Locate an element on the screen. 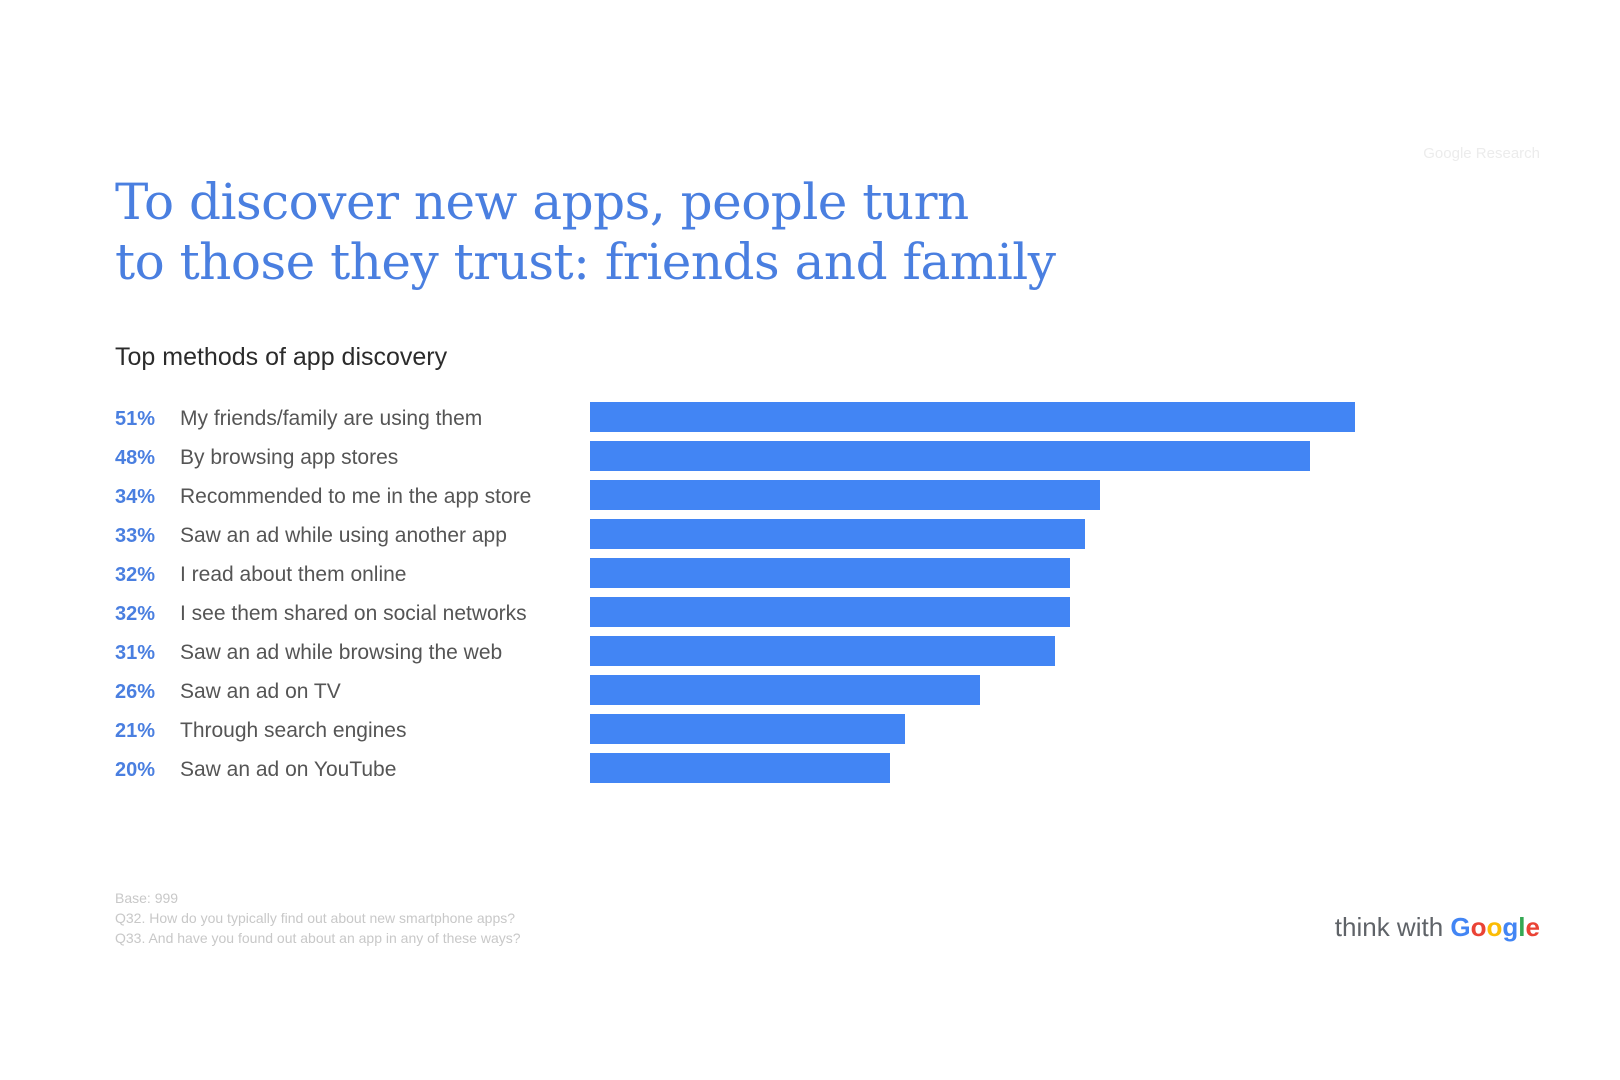 This screenshot has width=1620, height=1080. google-wordmark: Google is located at coordinates (1495, 927).